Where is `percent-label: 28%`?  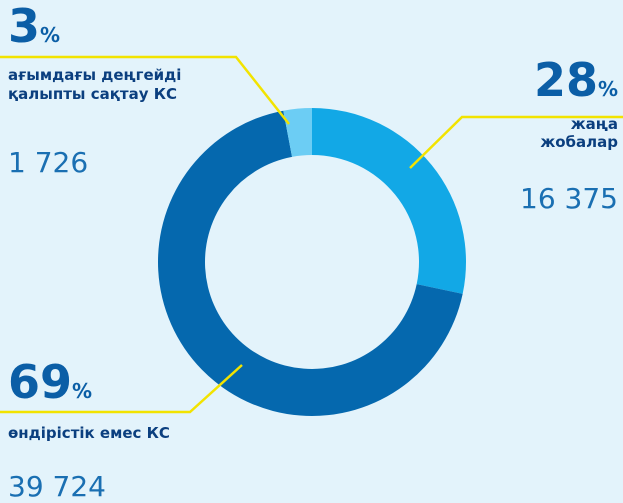
percent-label: 28% is located at coordinates (576, 80).